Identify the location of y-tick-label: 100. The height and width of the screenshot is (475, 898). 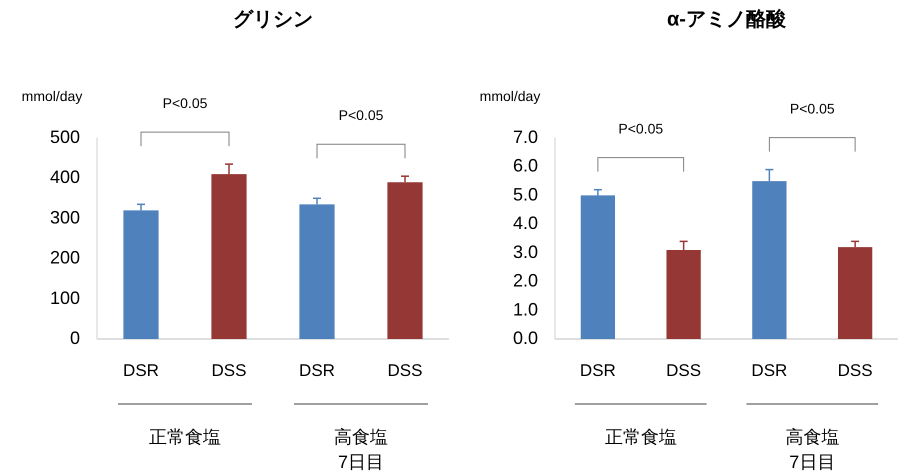
(65, 298).